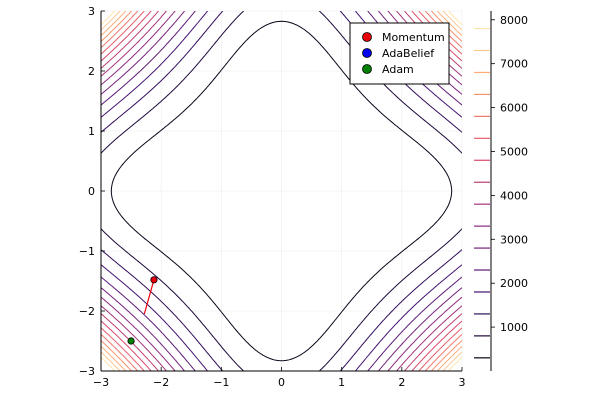 Image resolution: width=600 pixels, height=400 pixels. I want to click on adabelief-legend-marker, so click(367, 53).